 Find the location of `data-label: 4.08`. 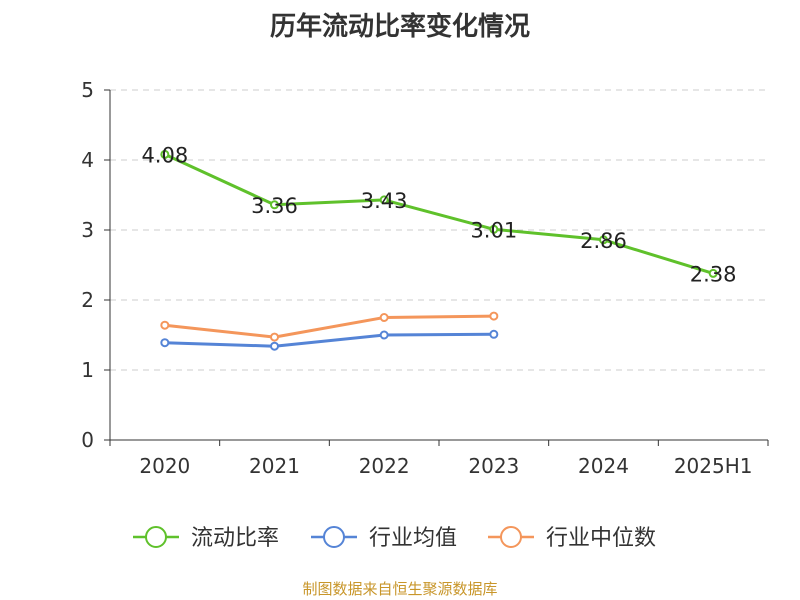

data-label: 4.08 is located at coordinates (164, 155).